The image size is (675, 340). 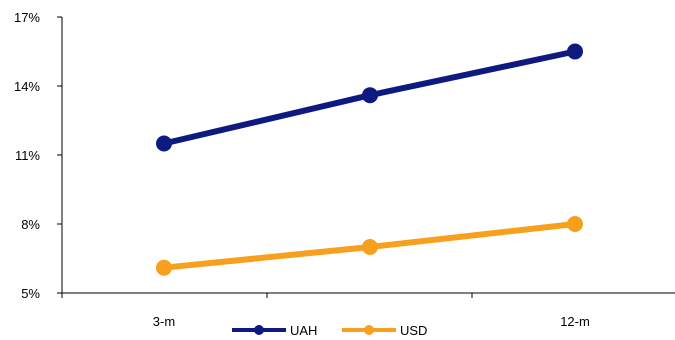 I want to click on legend: UAH USD, so click(x=329, y=330).